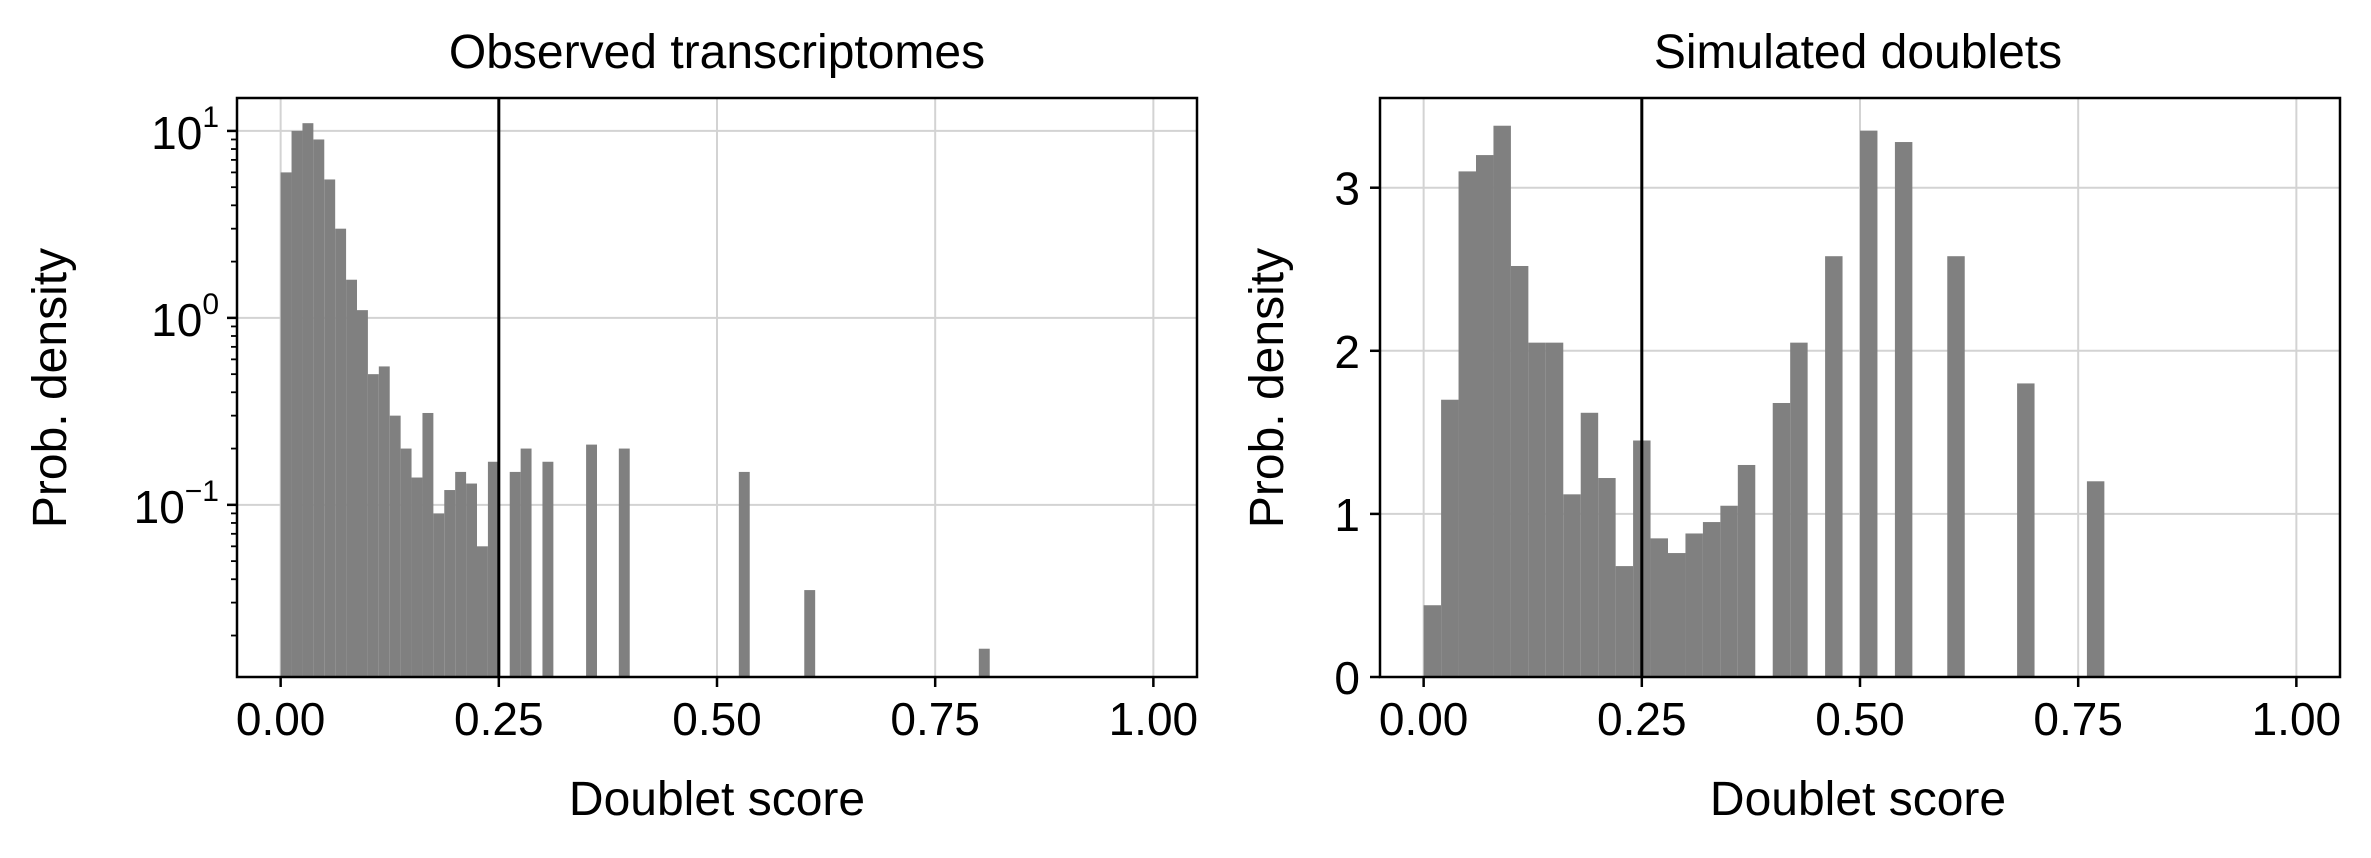  What do you see at coordinates (1642, 719) in the screenshot?
I see `simulated-x-tick-label: 0.25` at bounding box center [1642, 719].